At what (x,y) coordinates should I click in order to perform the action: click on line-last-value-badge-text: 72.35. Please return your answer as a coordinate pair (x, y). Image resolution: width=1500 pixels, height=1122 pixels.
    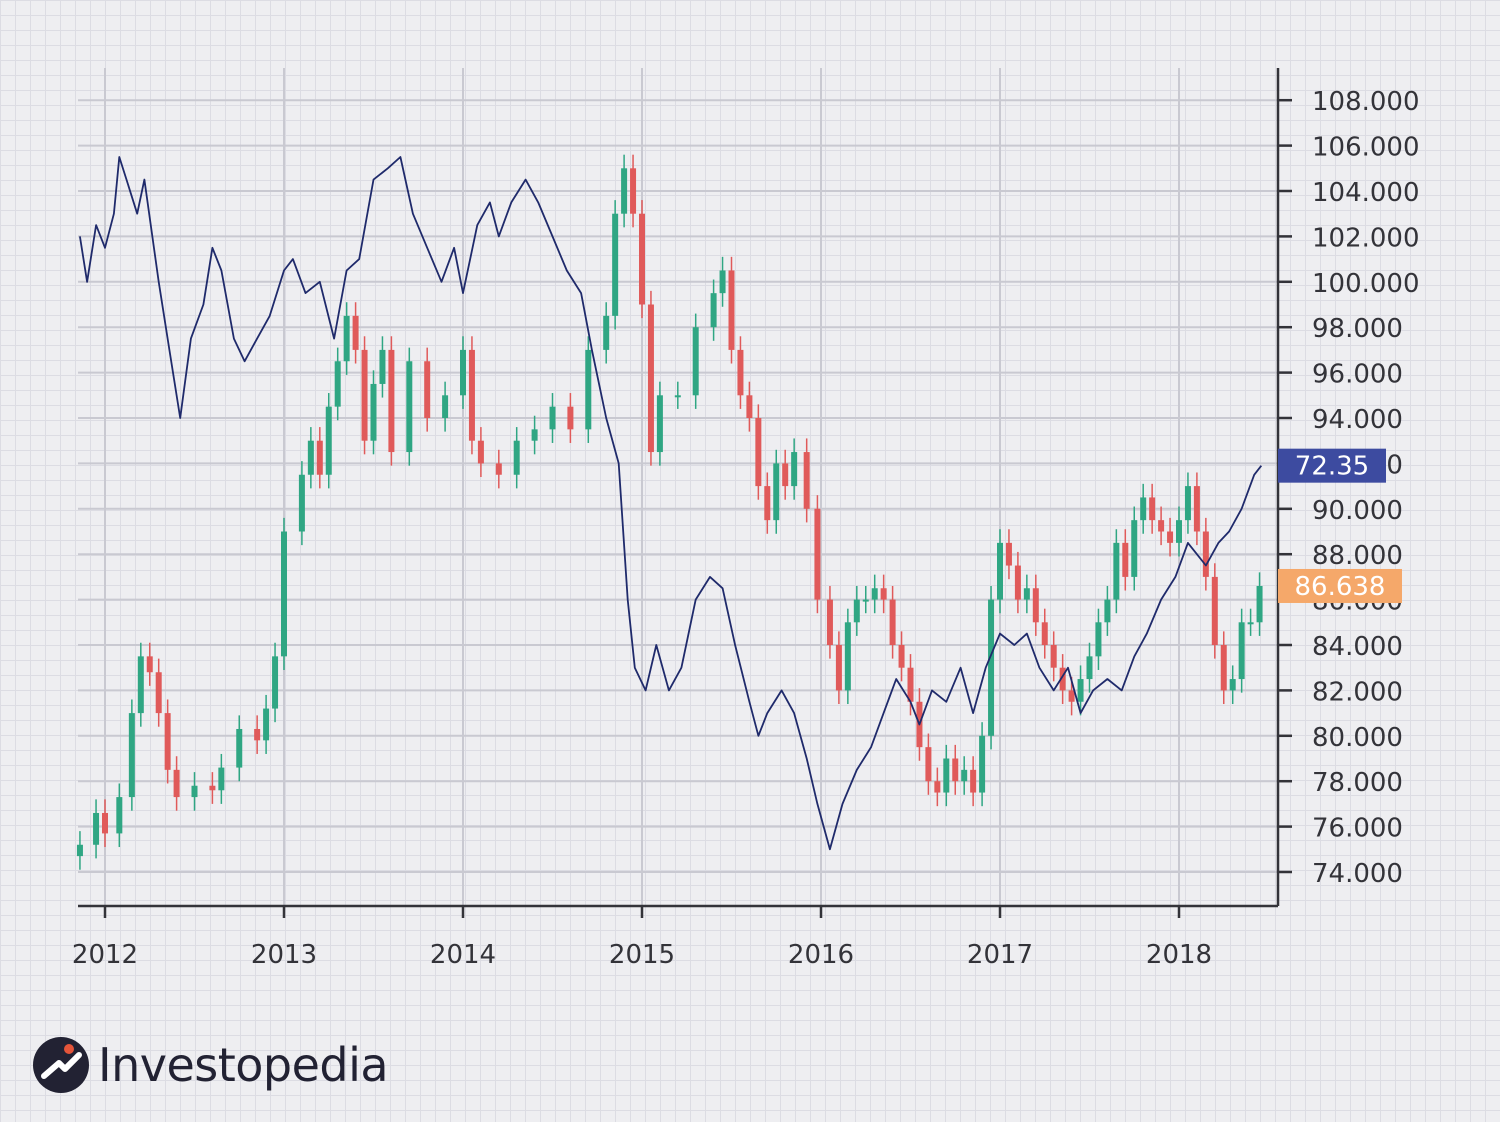
    Looking at the image, I should click on (1332, 467).